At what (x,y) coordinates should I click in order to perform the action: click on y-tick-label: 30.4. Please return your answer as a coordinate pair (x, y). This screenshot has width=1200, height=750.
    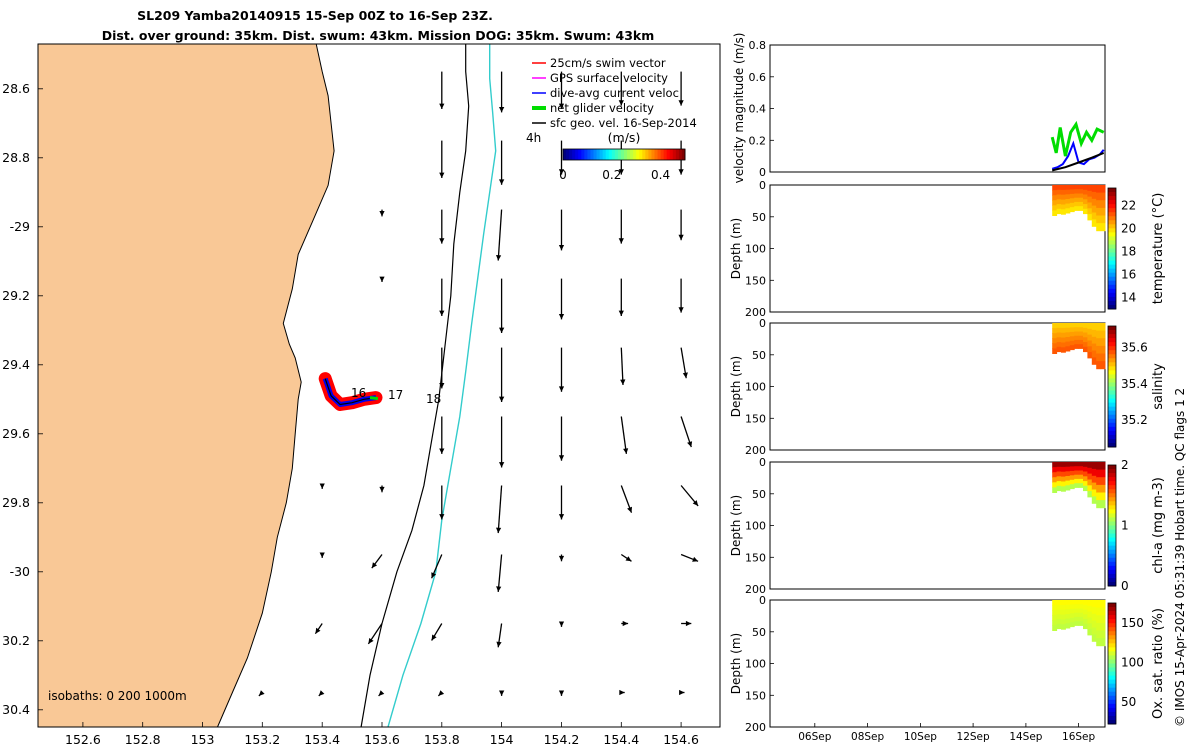
    Looking at the image, I should click on (16, 709).